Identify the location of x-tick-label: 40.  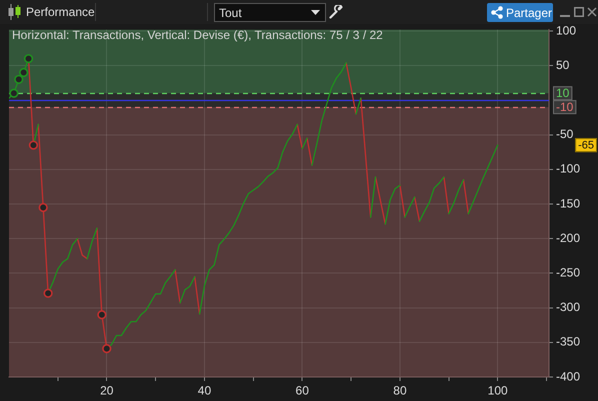
(205, 391).